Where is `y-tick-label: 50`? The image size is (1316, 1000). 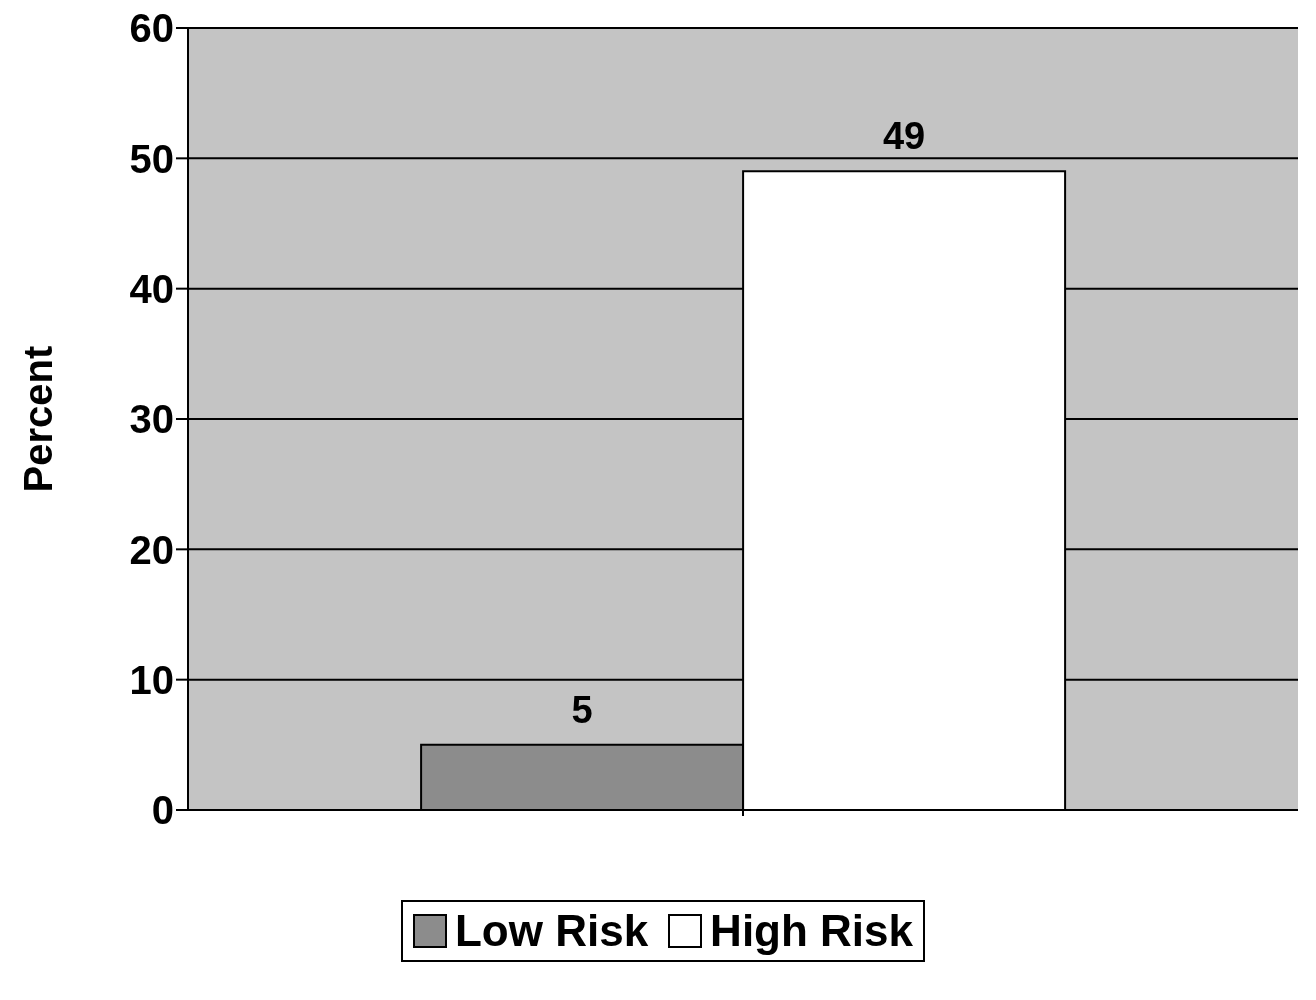 y-tick-label: 50 is located at coordinates (151, 158).